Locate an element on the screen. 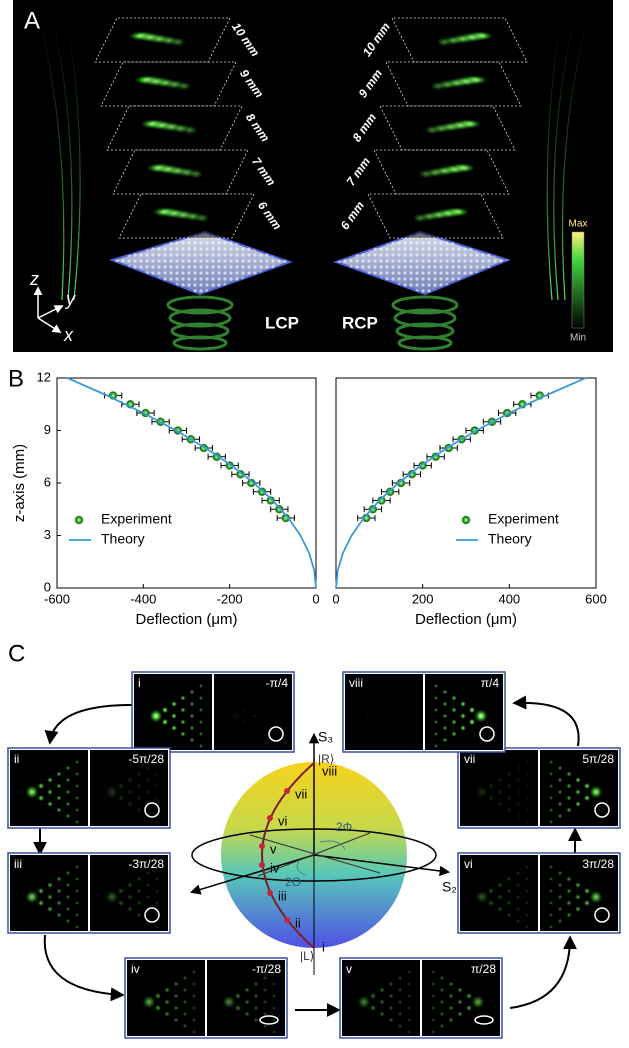 The image size is (629, 1048). axis-label-z: z is located at coordinates (34, 279).